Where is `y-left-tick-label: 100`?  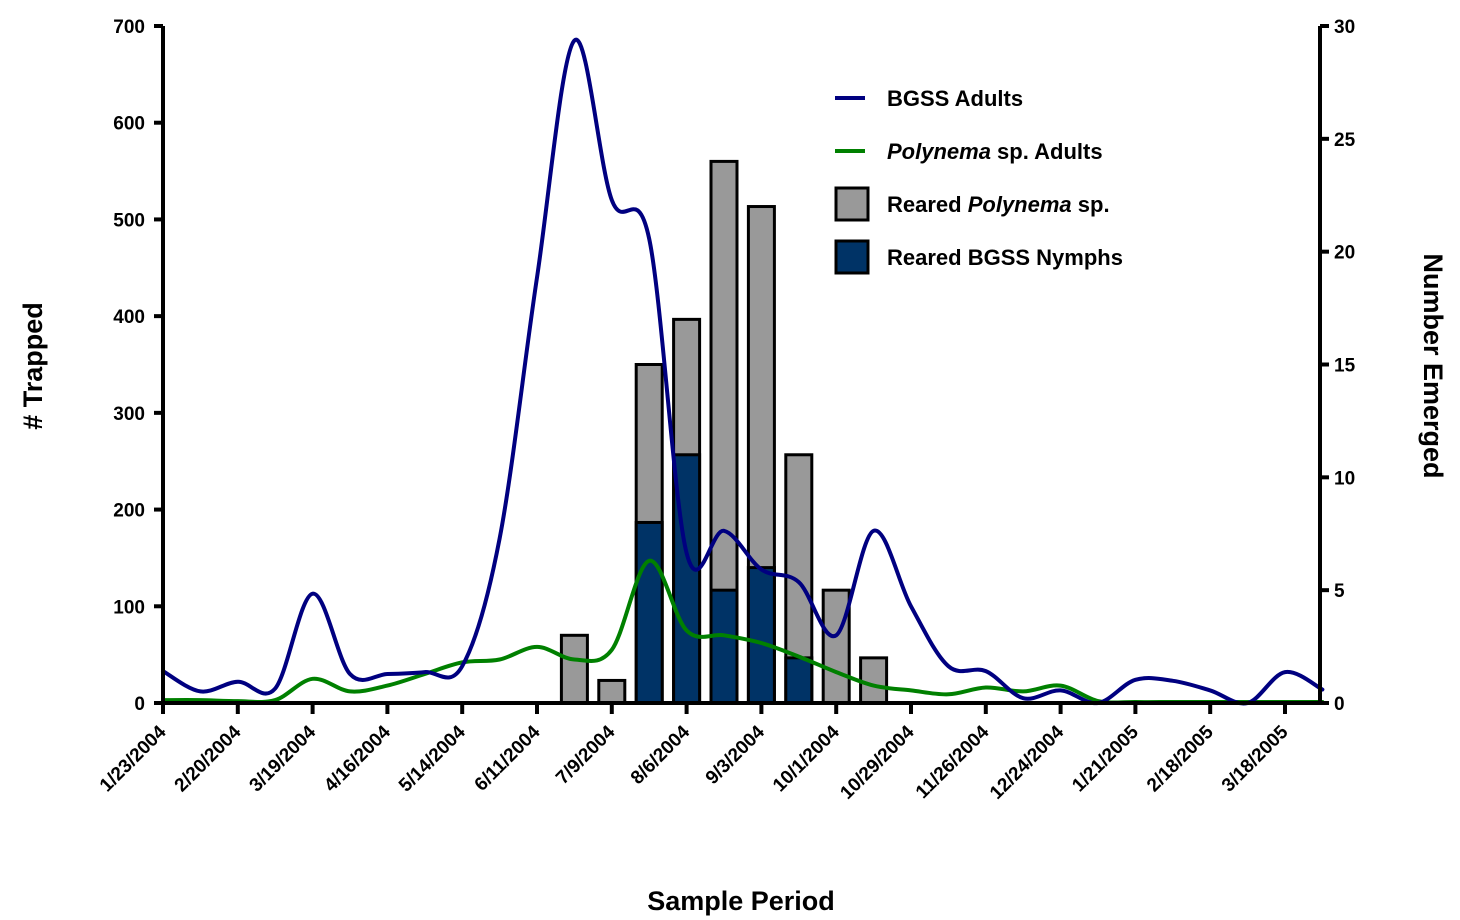
y-left-tick-label: 100 is located at coordinates (129, 607).